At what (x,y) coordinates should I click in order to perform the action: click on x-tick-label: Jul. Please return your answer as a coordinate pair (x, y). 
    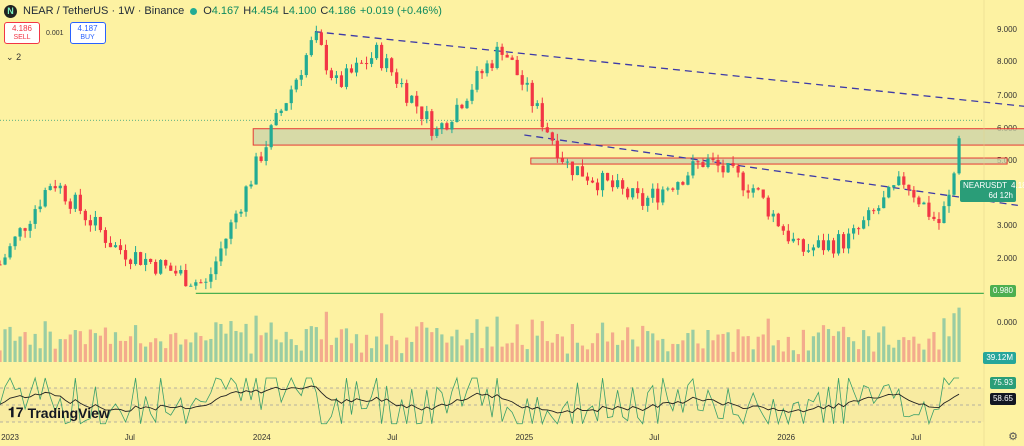
    Looking at the image, I should click on (130, 437).